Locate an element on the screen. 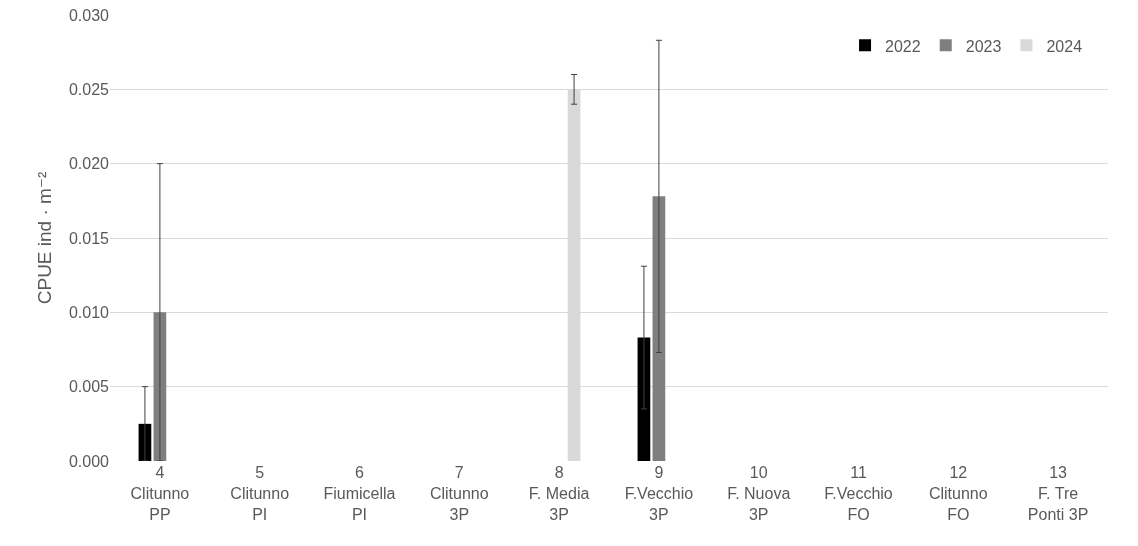  y-tick-label: 0.030 is located at coordinates (89, 15).